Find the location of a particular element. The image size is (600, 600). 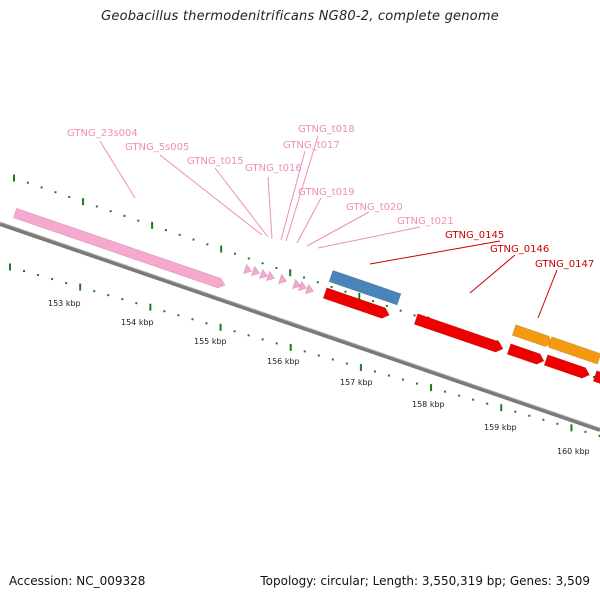

cds-gtng-0146-arrow is located at coordinates (459, 333).